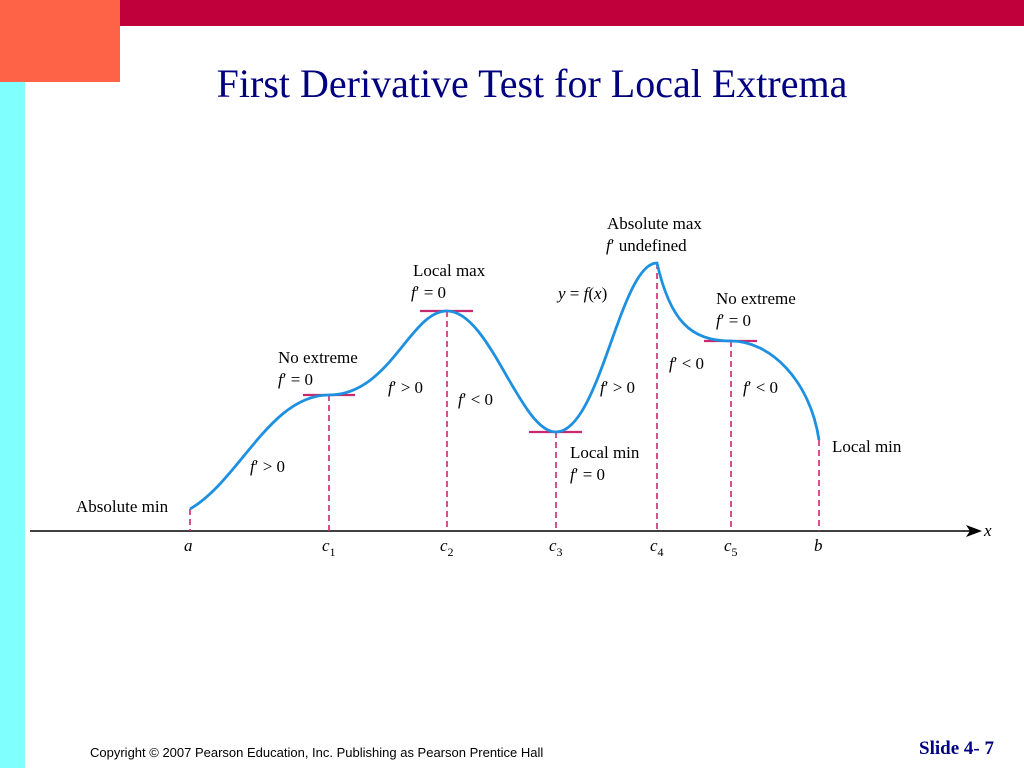 This screenshot has height=768, width=1024. Describe the element at coordinates (449, 270) in the screenshot. I see `point-c2-label: Local max` at that location.